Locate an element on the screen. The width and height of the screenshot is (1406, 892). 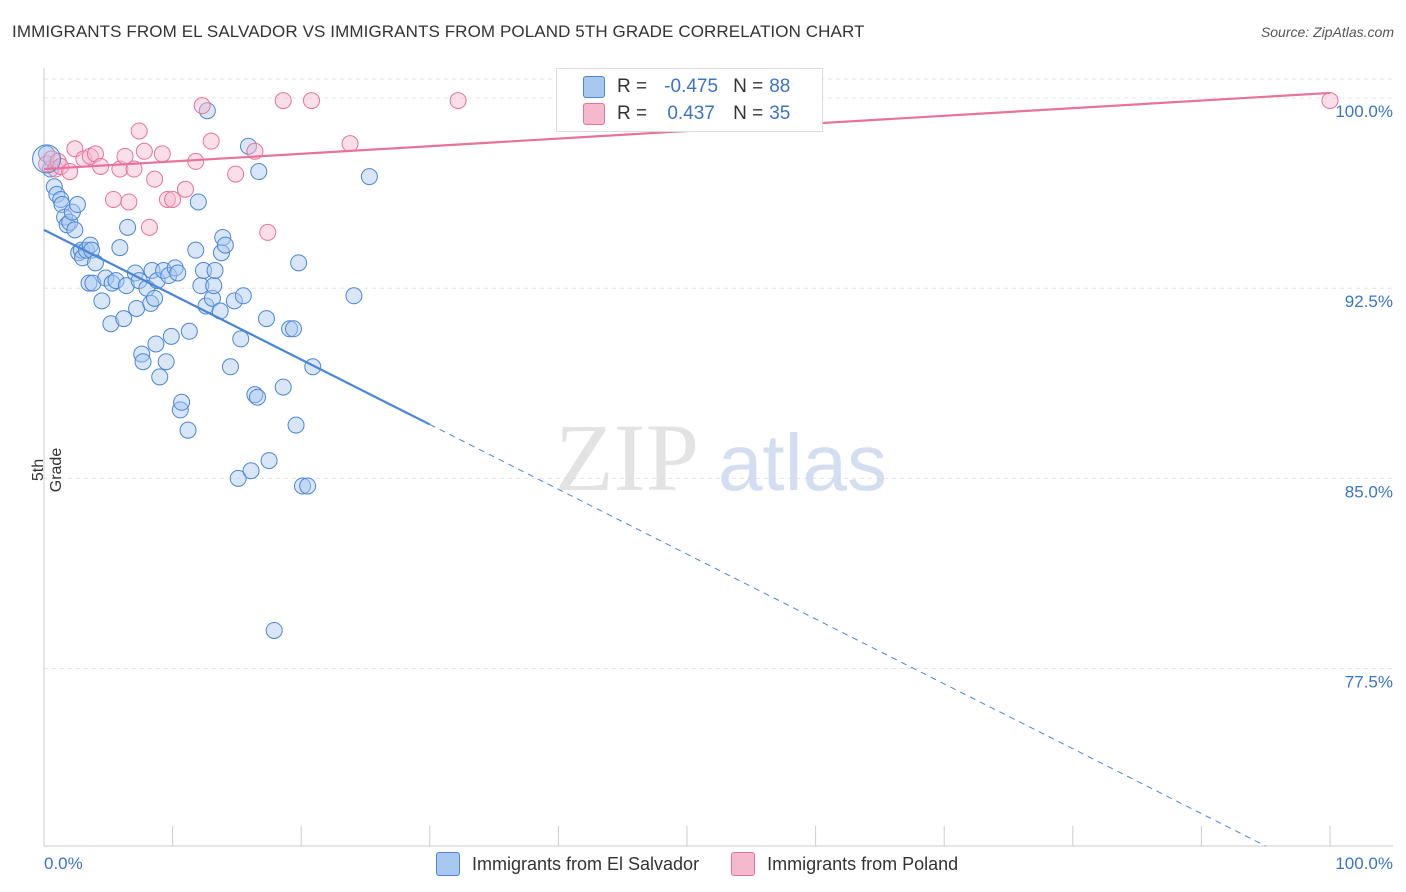
y-tick-label: 92.5% is located at coordinates (1369, 301).